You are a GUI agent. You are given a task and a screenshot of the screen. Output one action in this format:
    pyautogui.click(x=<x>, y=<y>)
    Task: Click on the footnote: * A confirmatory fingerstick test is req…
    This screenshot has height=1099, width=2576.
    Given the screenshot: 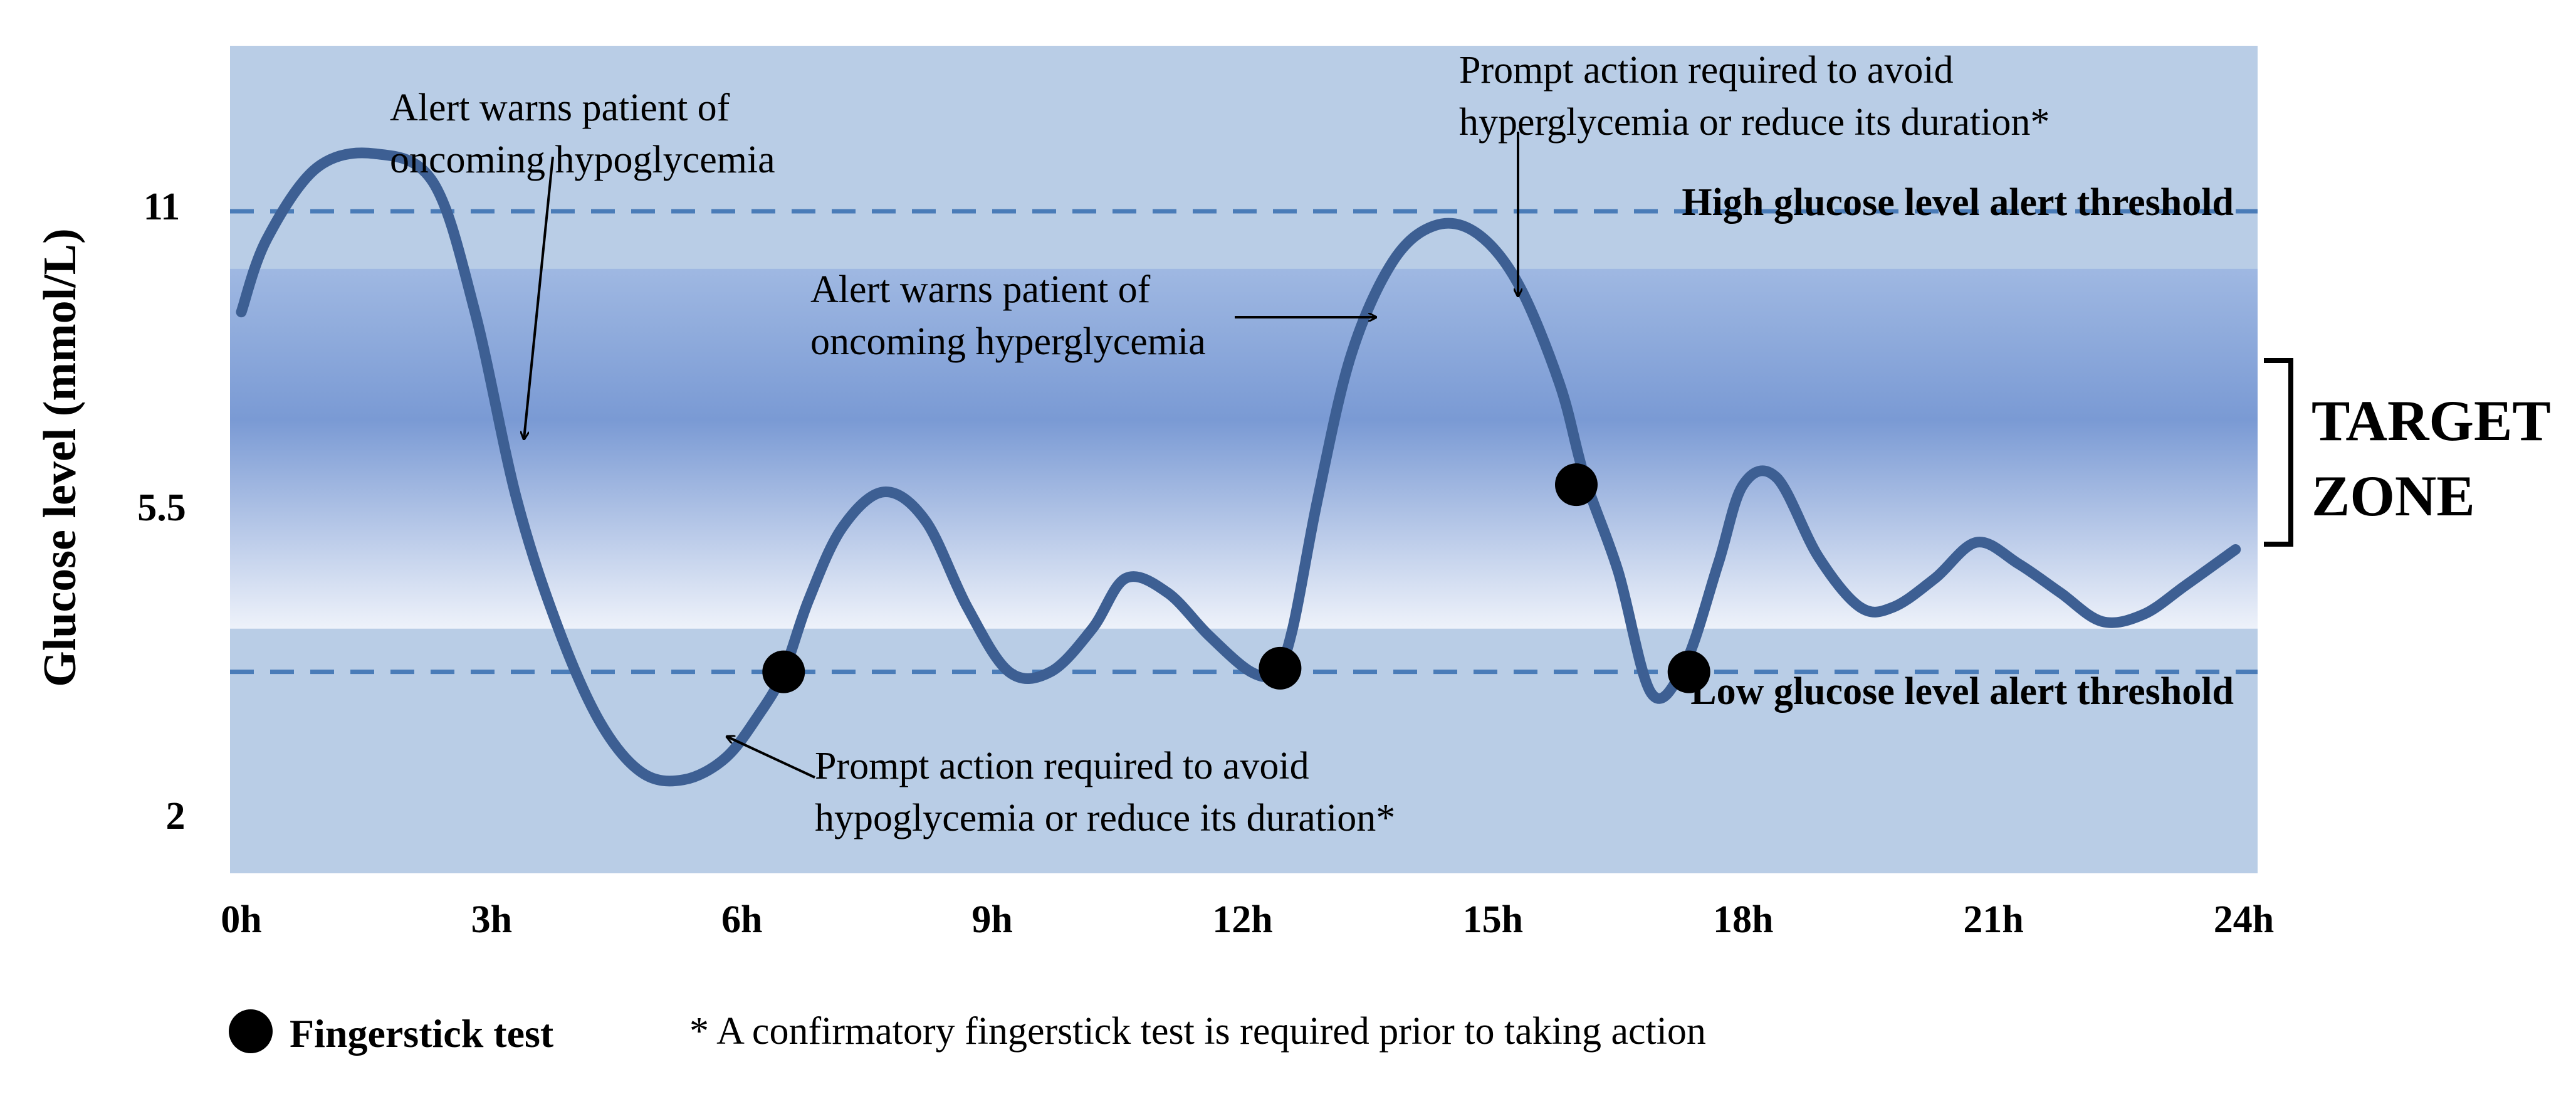 What is the action you would take?
    pyautogui.click(x=1197, y=1031)
    